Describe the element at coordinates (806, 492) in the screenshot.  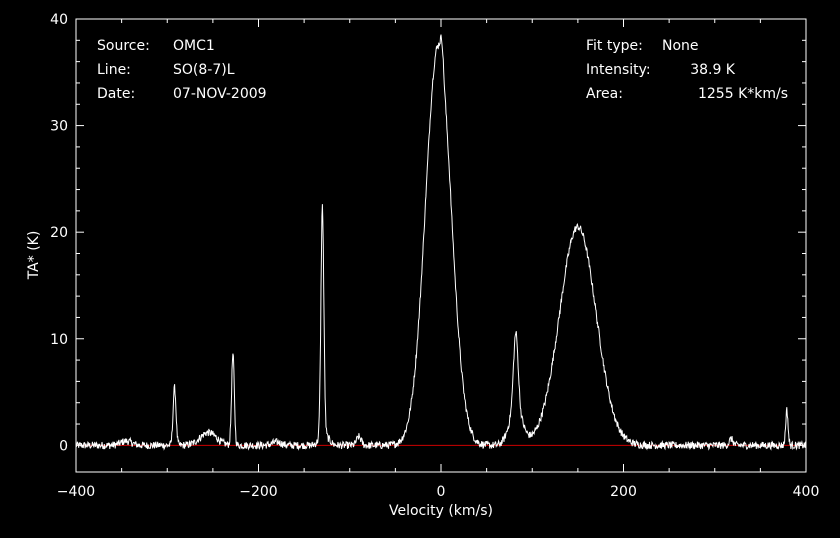
I see `x-tick-label: 400` at that location.